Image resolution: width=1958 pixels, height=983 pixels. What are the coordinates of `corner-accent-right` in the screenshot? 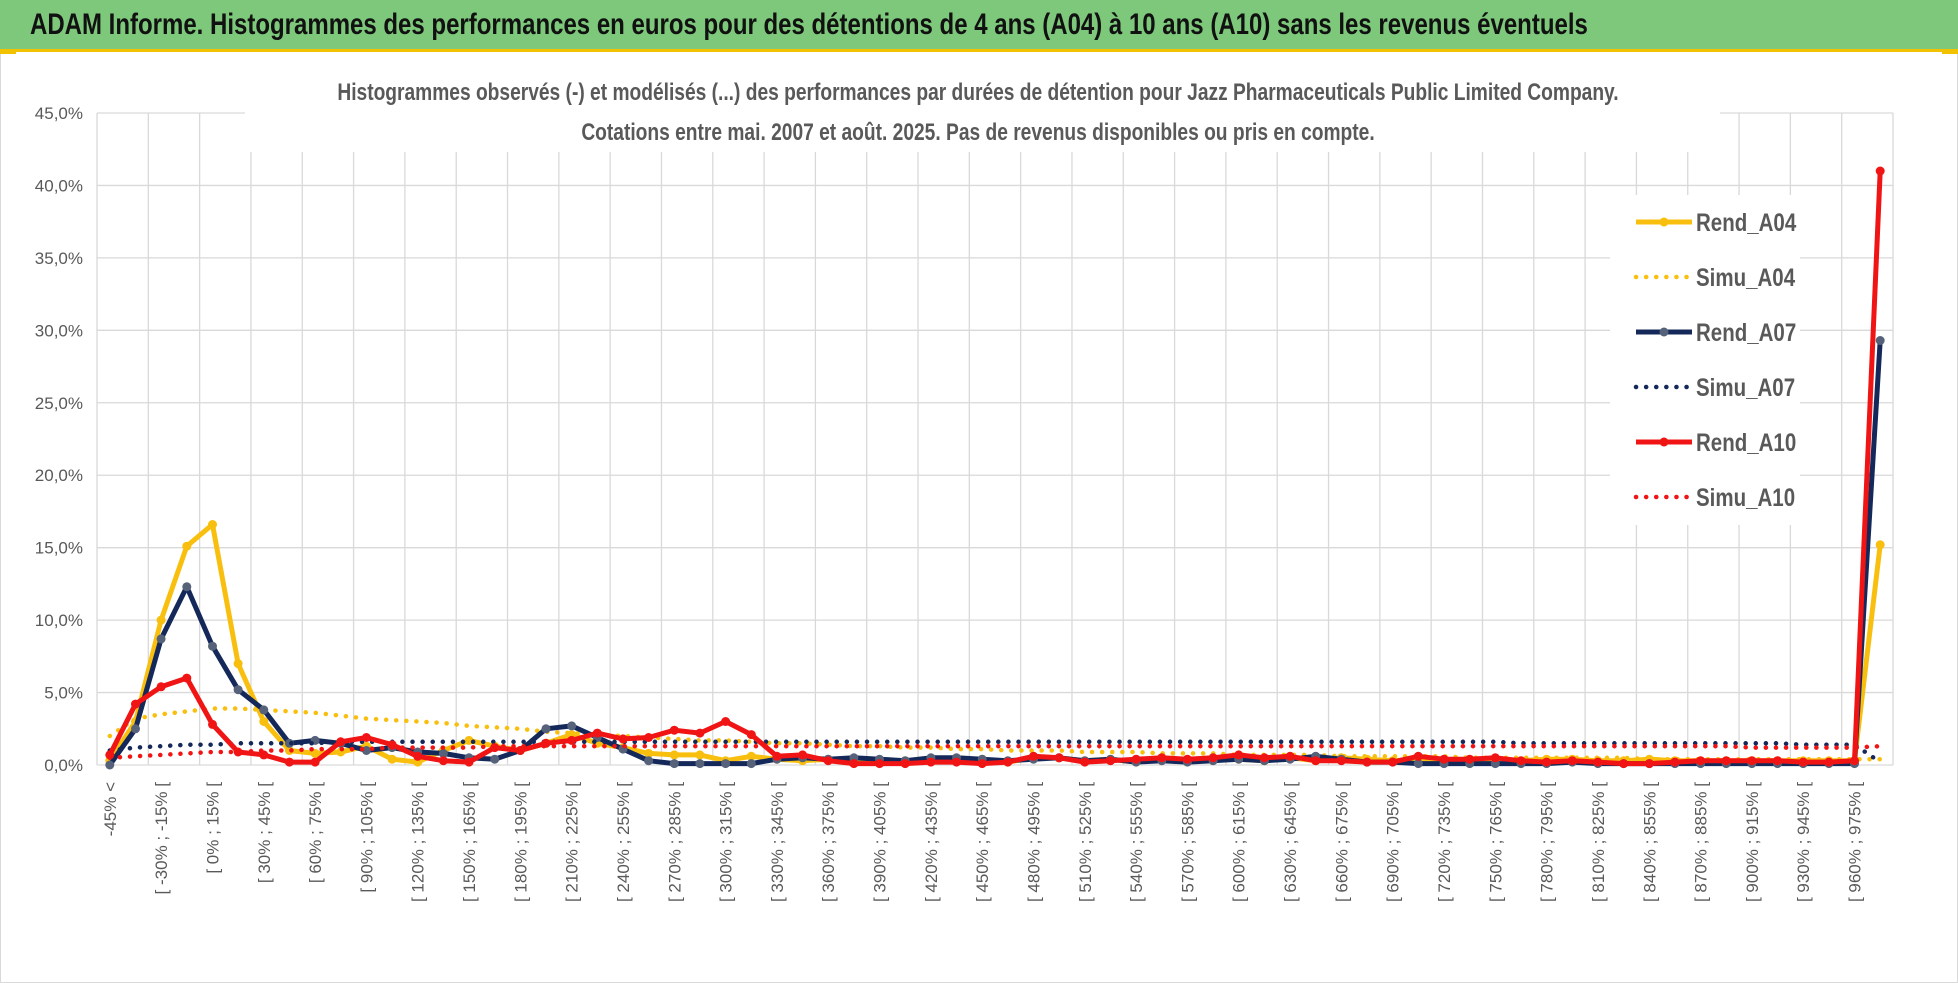 It's located at (1950, 52).